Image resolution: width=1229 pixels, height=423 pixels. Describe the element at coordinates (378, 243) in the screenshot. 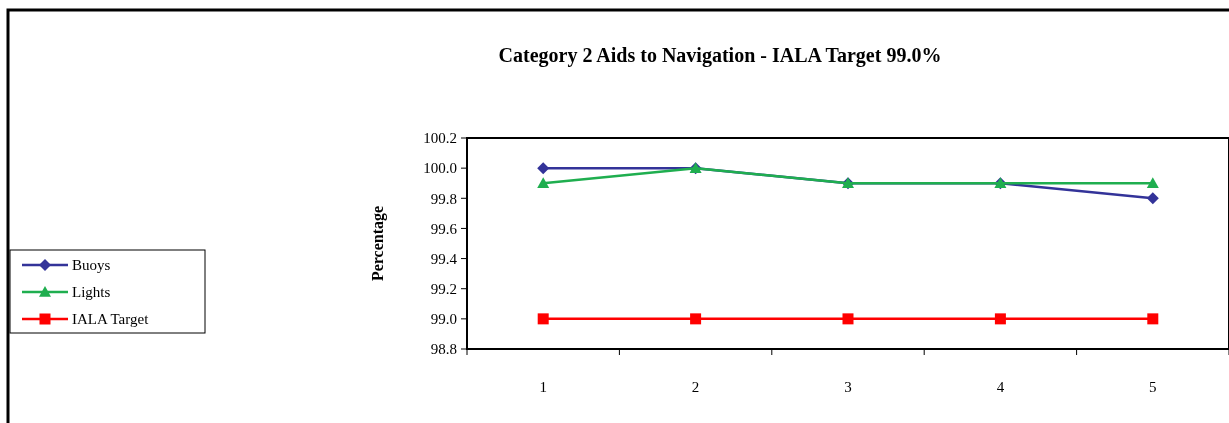

I see `y-axis-title: Percentage` at that location.